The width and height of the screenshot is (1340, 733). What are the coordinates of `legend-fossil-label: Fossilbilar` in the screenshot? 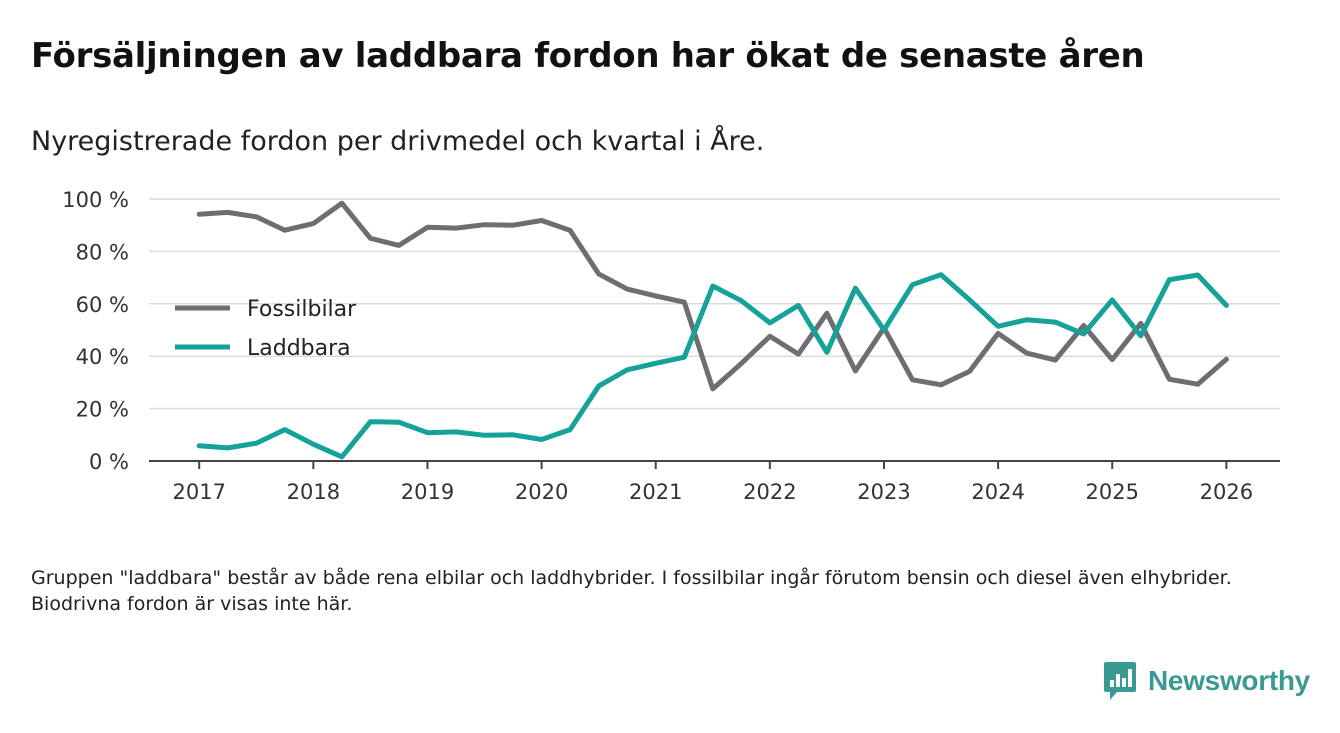 It's located at (302, 309).